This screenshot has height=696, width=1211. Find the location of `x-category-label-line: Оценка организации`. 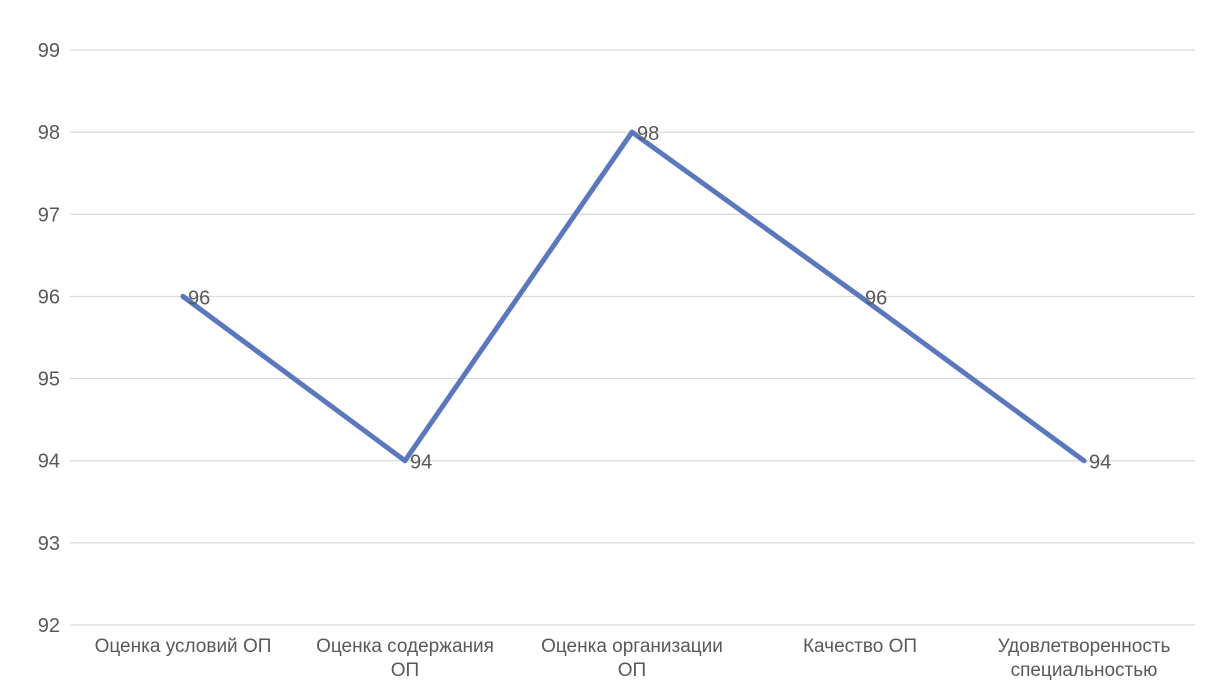

x-category-label-line: Оценка организации is located at coordinates (632, 646).